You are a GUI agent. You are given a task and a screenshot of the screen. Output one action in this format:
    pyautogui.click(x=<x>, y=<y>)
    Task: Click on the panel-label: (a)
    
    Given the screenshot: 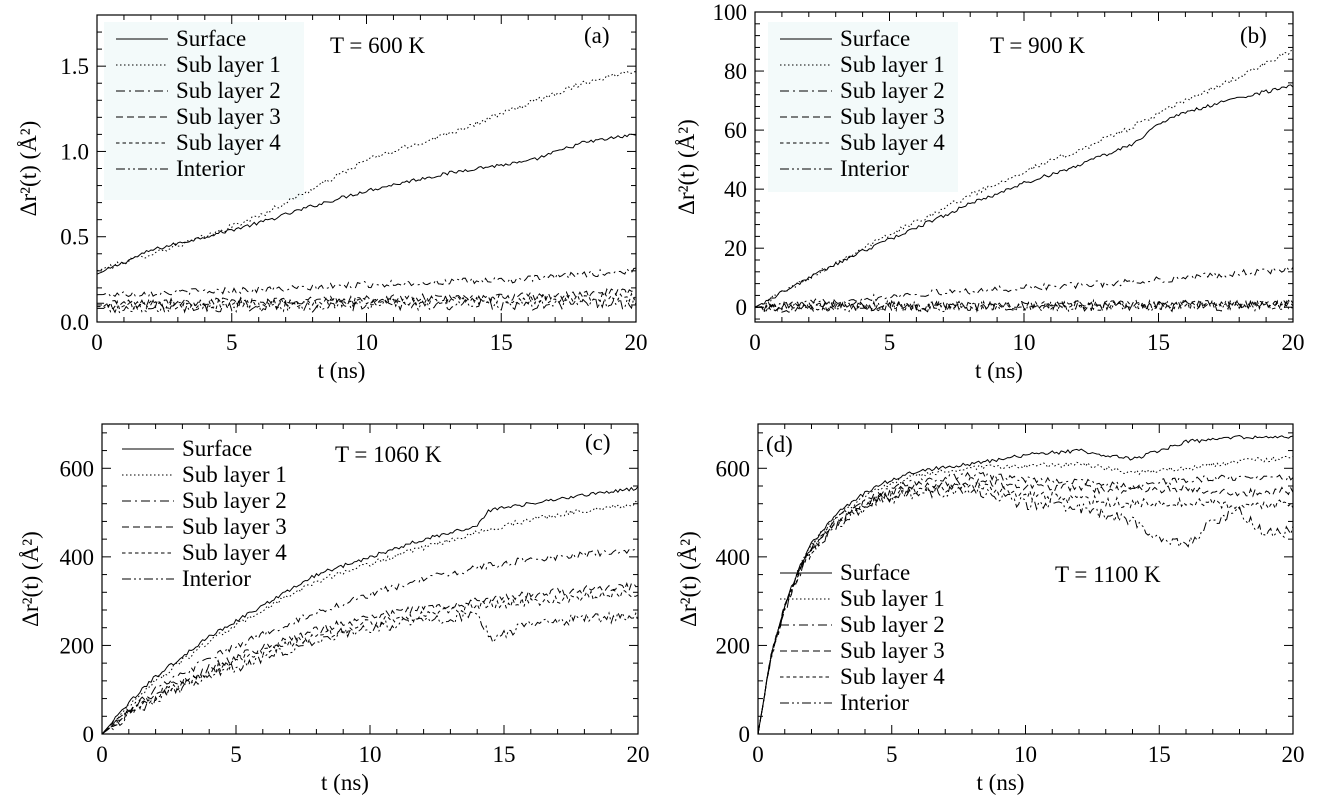 What is the action you would take?
    pyautogui.click(x=597, y=35)
    